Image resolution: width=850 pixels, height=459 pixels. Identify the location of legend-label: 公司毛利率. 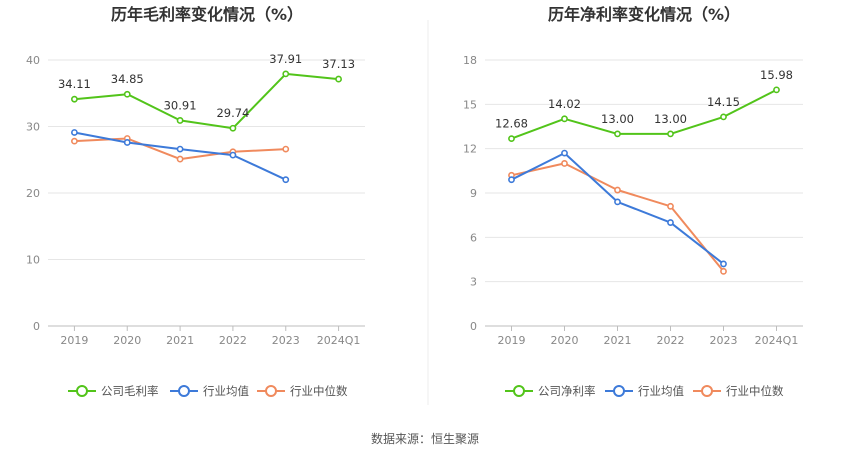
(130, 391).